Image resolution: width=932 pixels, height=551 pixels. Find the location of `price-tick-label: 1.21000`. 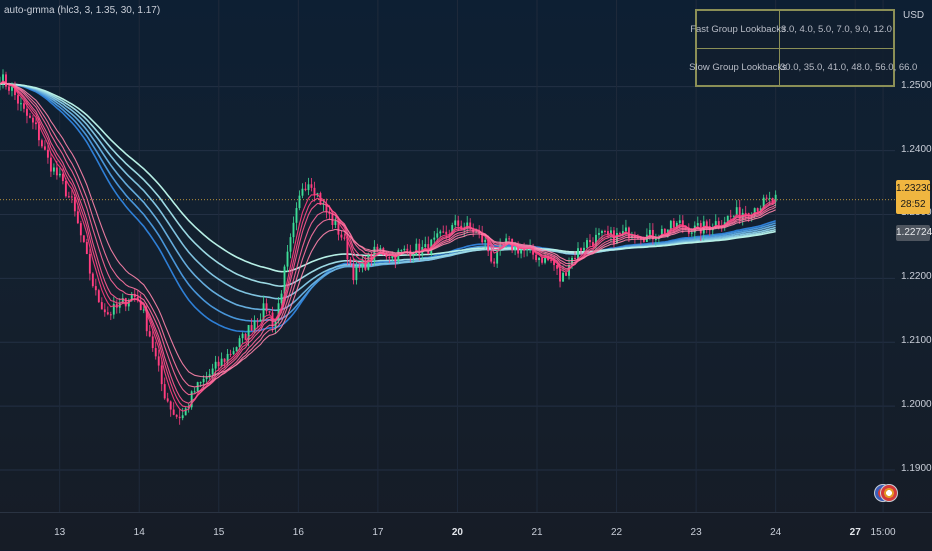

price-tick-label: 1.21000 is located at coordinates (916, 341).